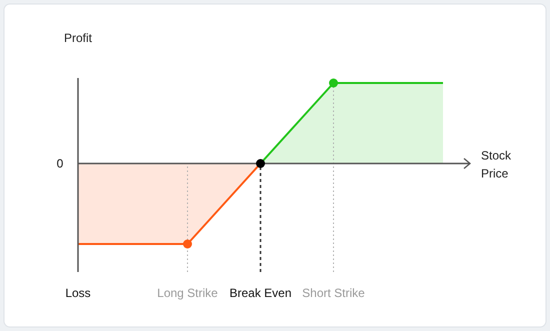 The height and width of the screenshot is (331, 550). I want to click on x-tick-label: Long Strike, so click(187, 293).